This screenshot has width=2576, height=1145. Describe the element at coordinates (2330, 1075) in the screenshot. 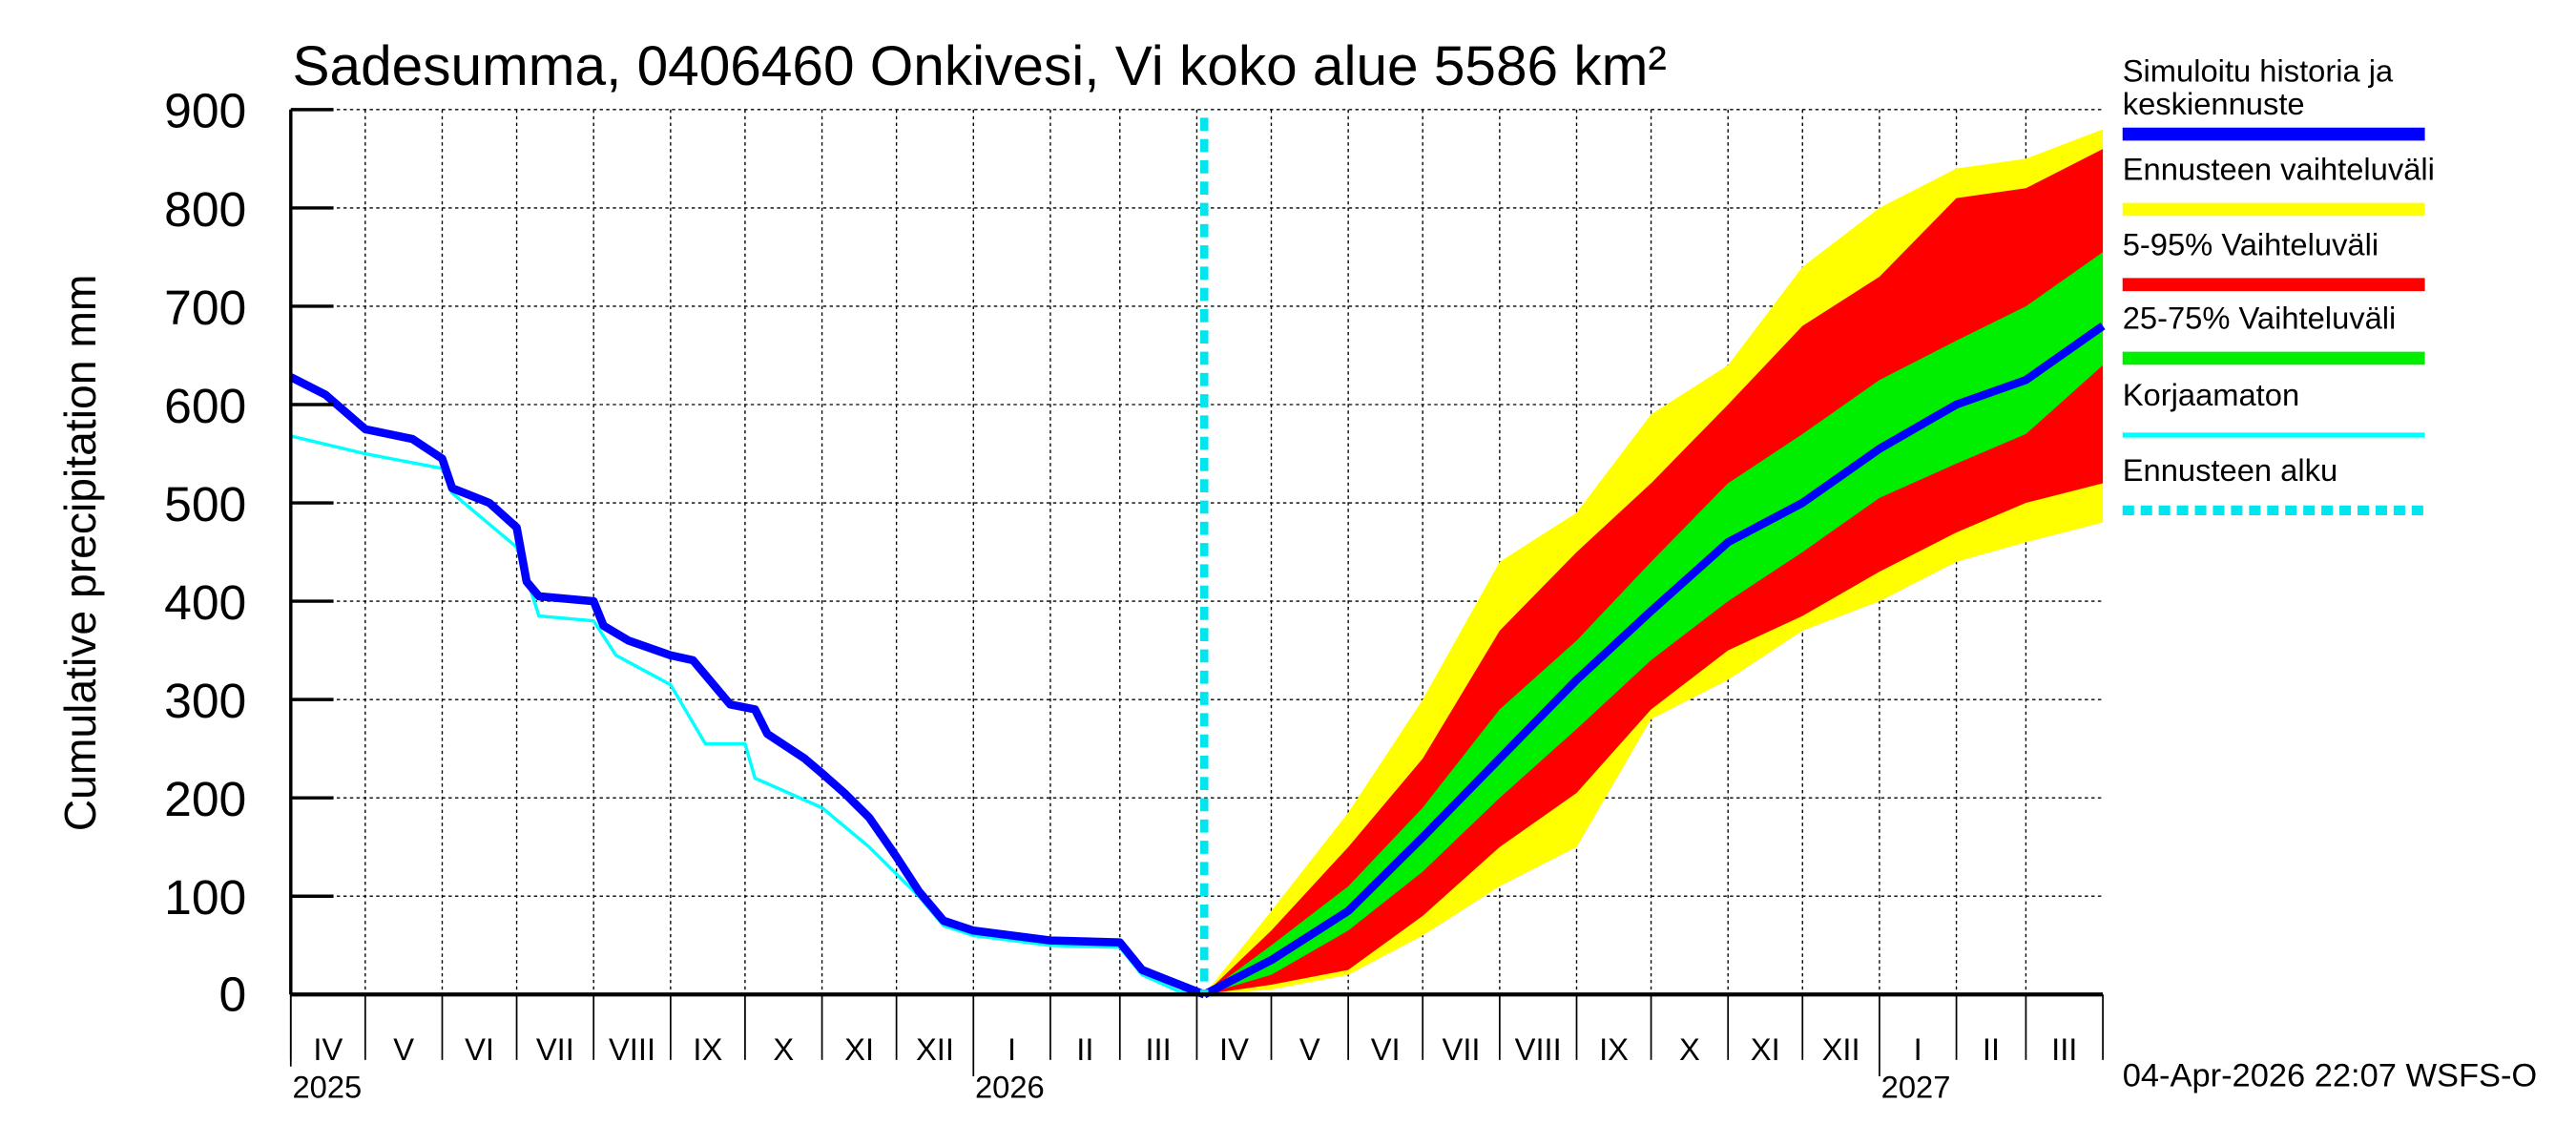

I see `footer-timestamp: 04-Apr-2026 22:07 WSFS-O` at that location.